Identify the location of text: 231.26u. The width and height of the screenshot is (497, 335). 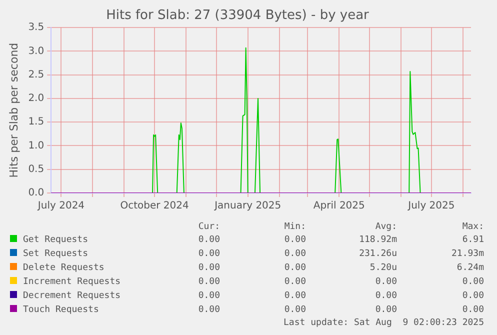
(377, 254).